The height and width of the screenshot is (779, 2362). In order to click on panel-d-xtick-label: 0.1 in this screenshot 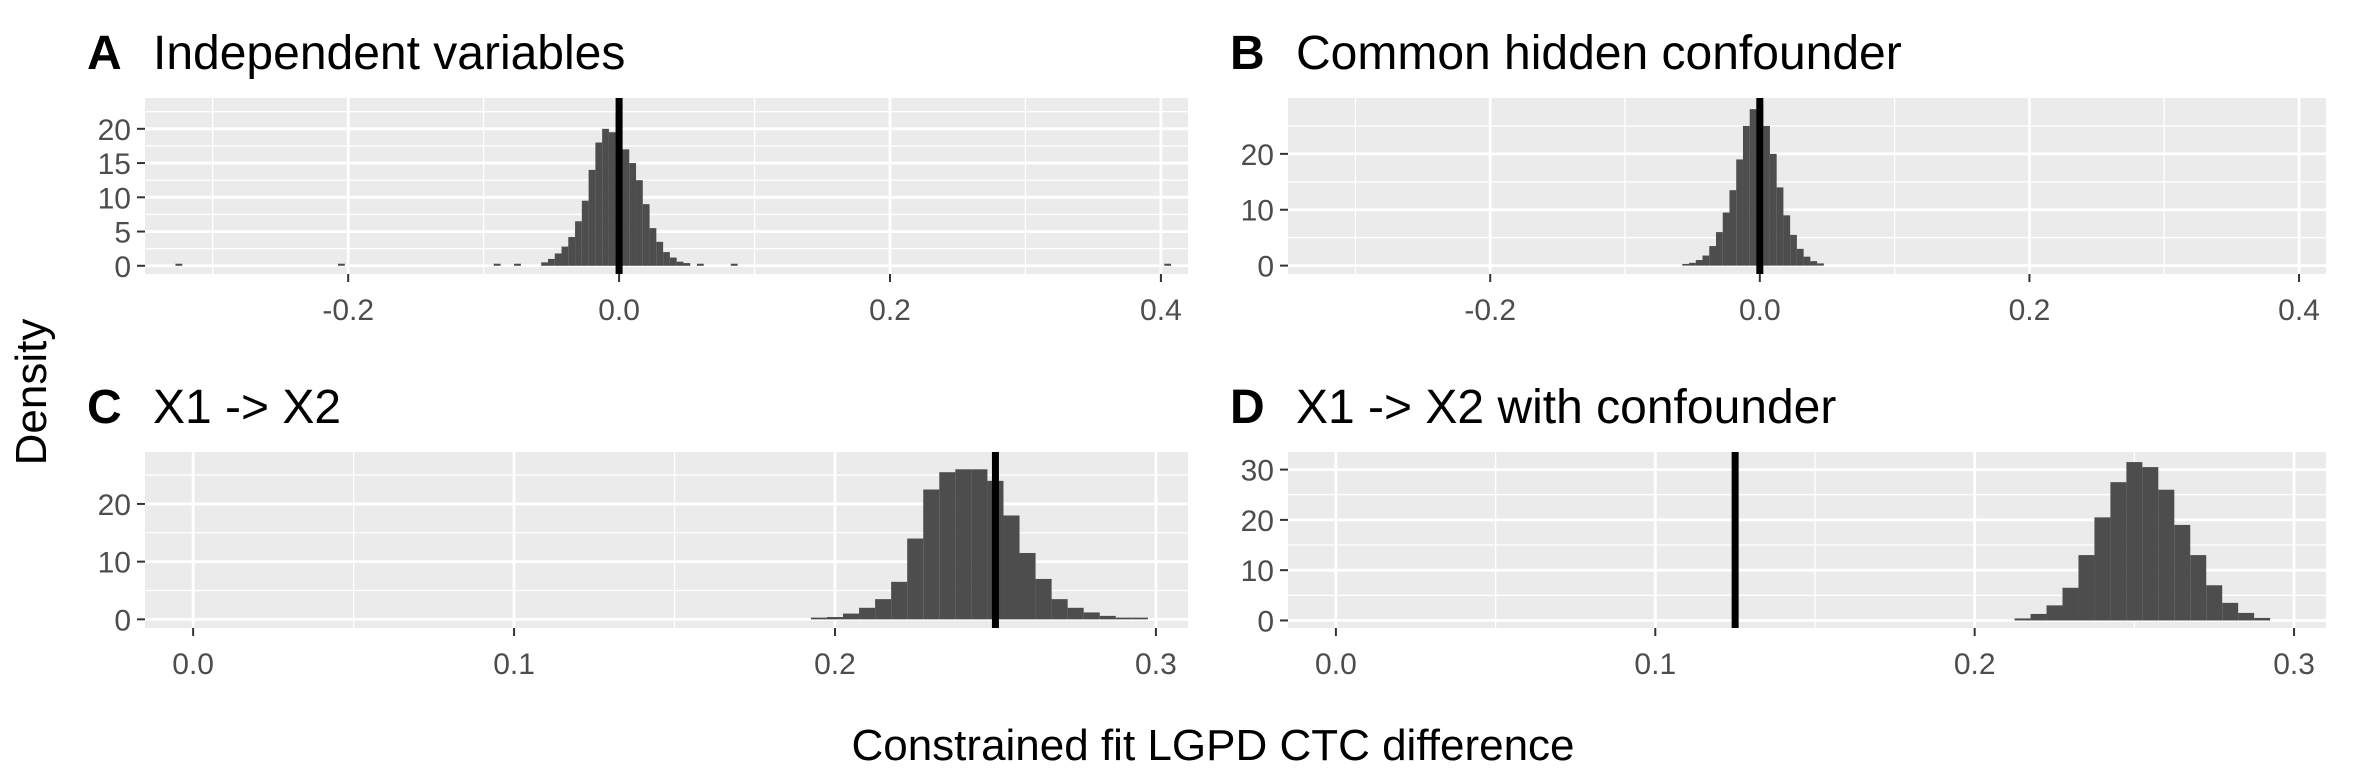, I will do `click(1655, 664)`.